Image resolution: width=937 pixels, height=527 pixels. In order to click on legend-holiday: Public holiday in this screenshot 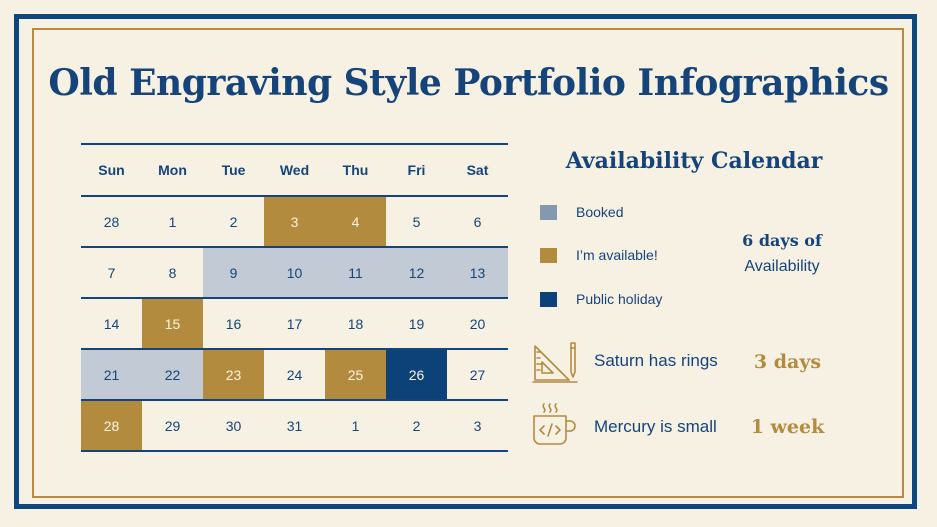, I will do `click(601, 299)`.